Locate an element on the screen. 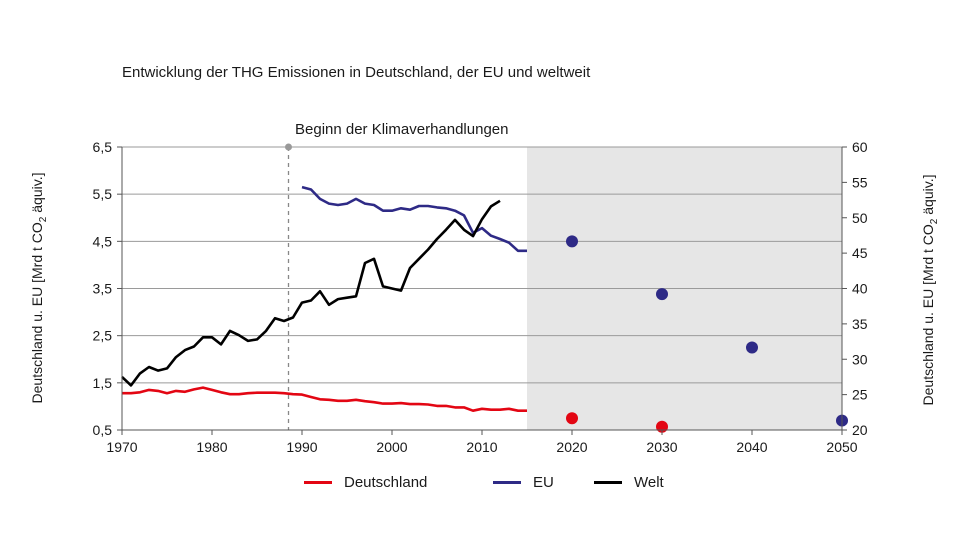 The height and width of the screenshot is (560, 960). left-tick-label: 3,5 is located at coordinates (103, 289).